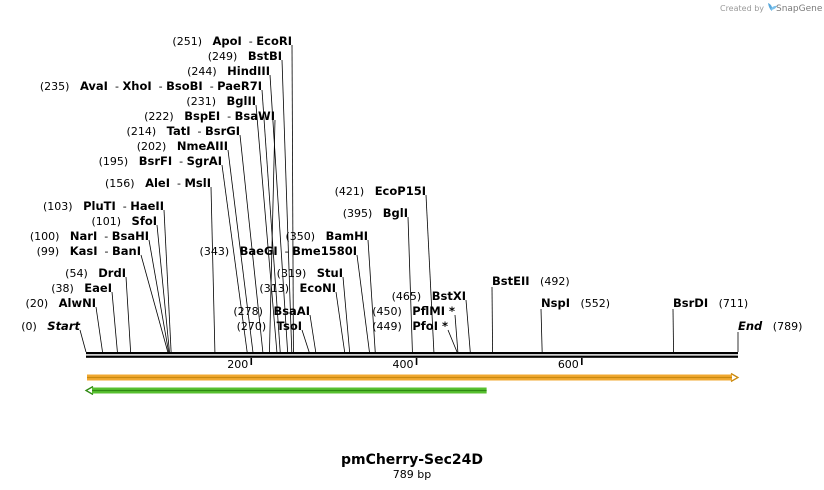  I want to click on site-label-12: (100) NarI - BsaHI, so click(89, 236).